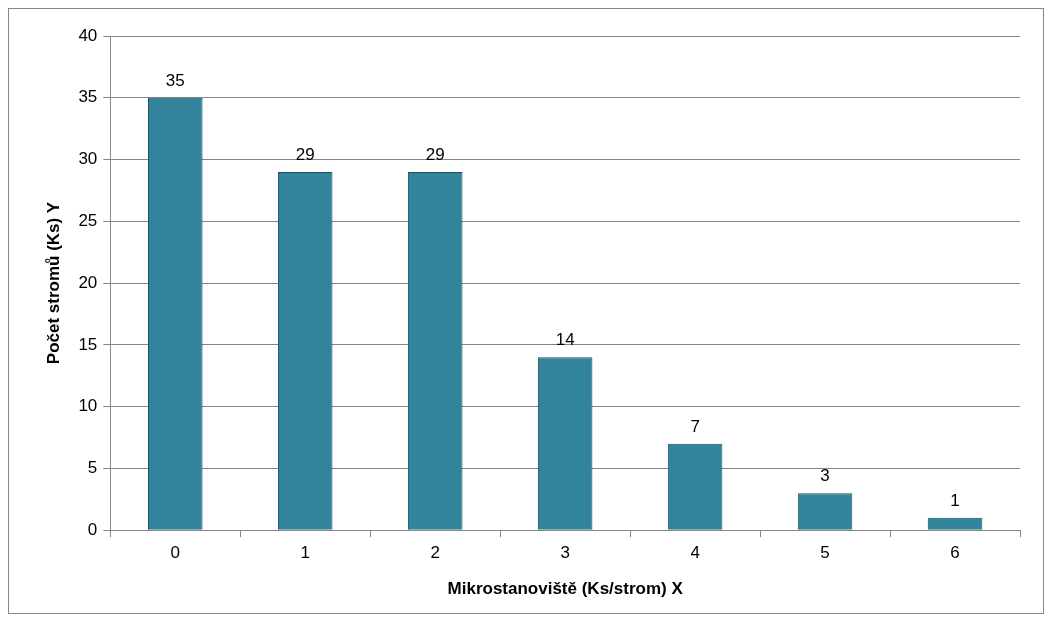  I want to click on x-tick-label: 4, so click(695, 553).